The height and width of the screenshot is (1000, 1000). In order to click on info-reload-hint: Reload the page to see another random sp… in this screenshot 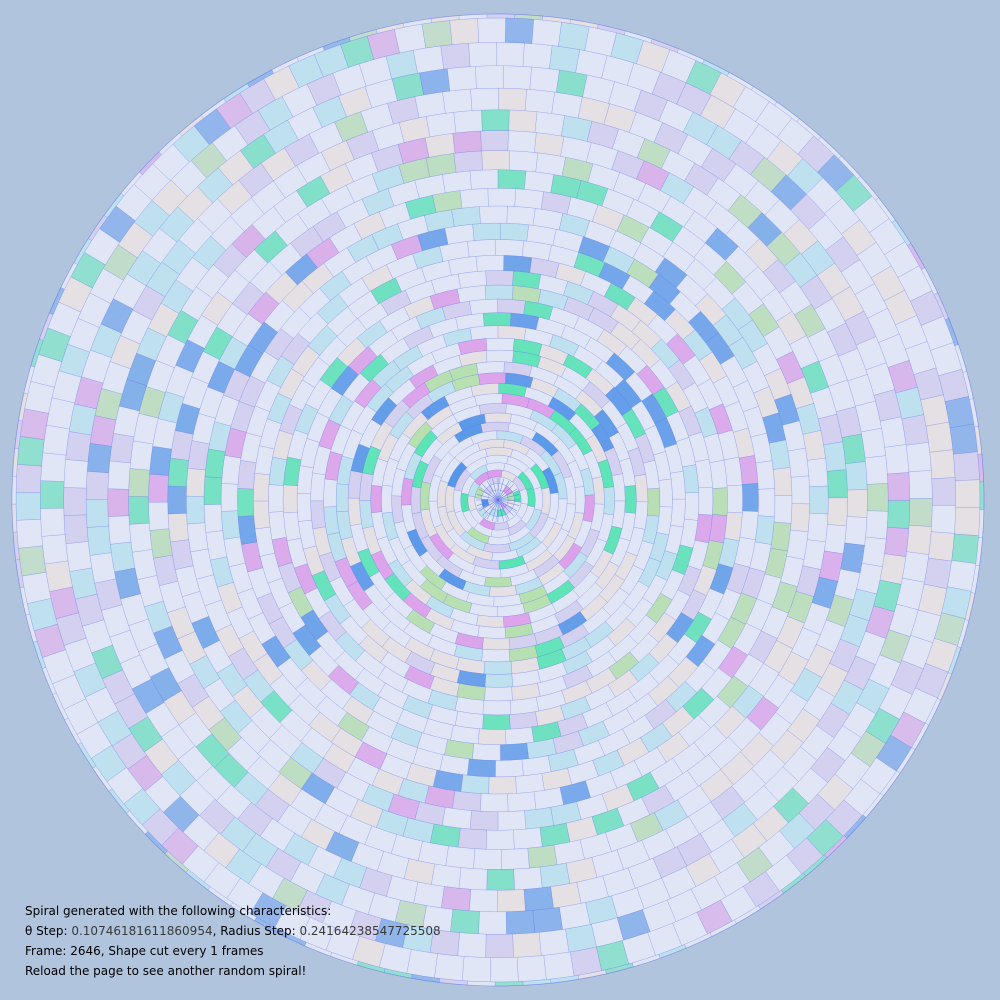, I will do `click(166, 971)`.